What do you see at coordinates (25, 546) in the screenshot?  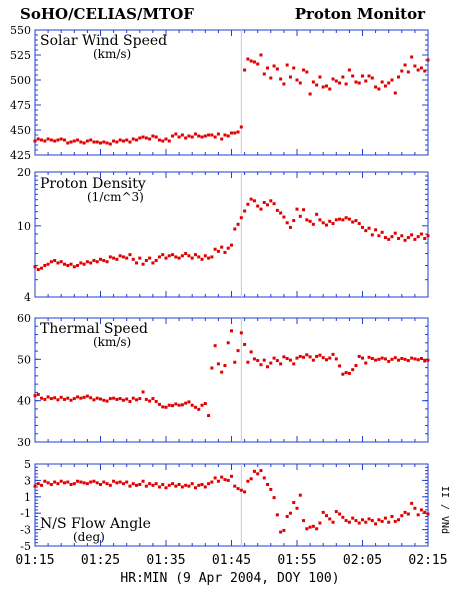 I see `y-tick-label: -5` at bounding box center [25, 546].